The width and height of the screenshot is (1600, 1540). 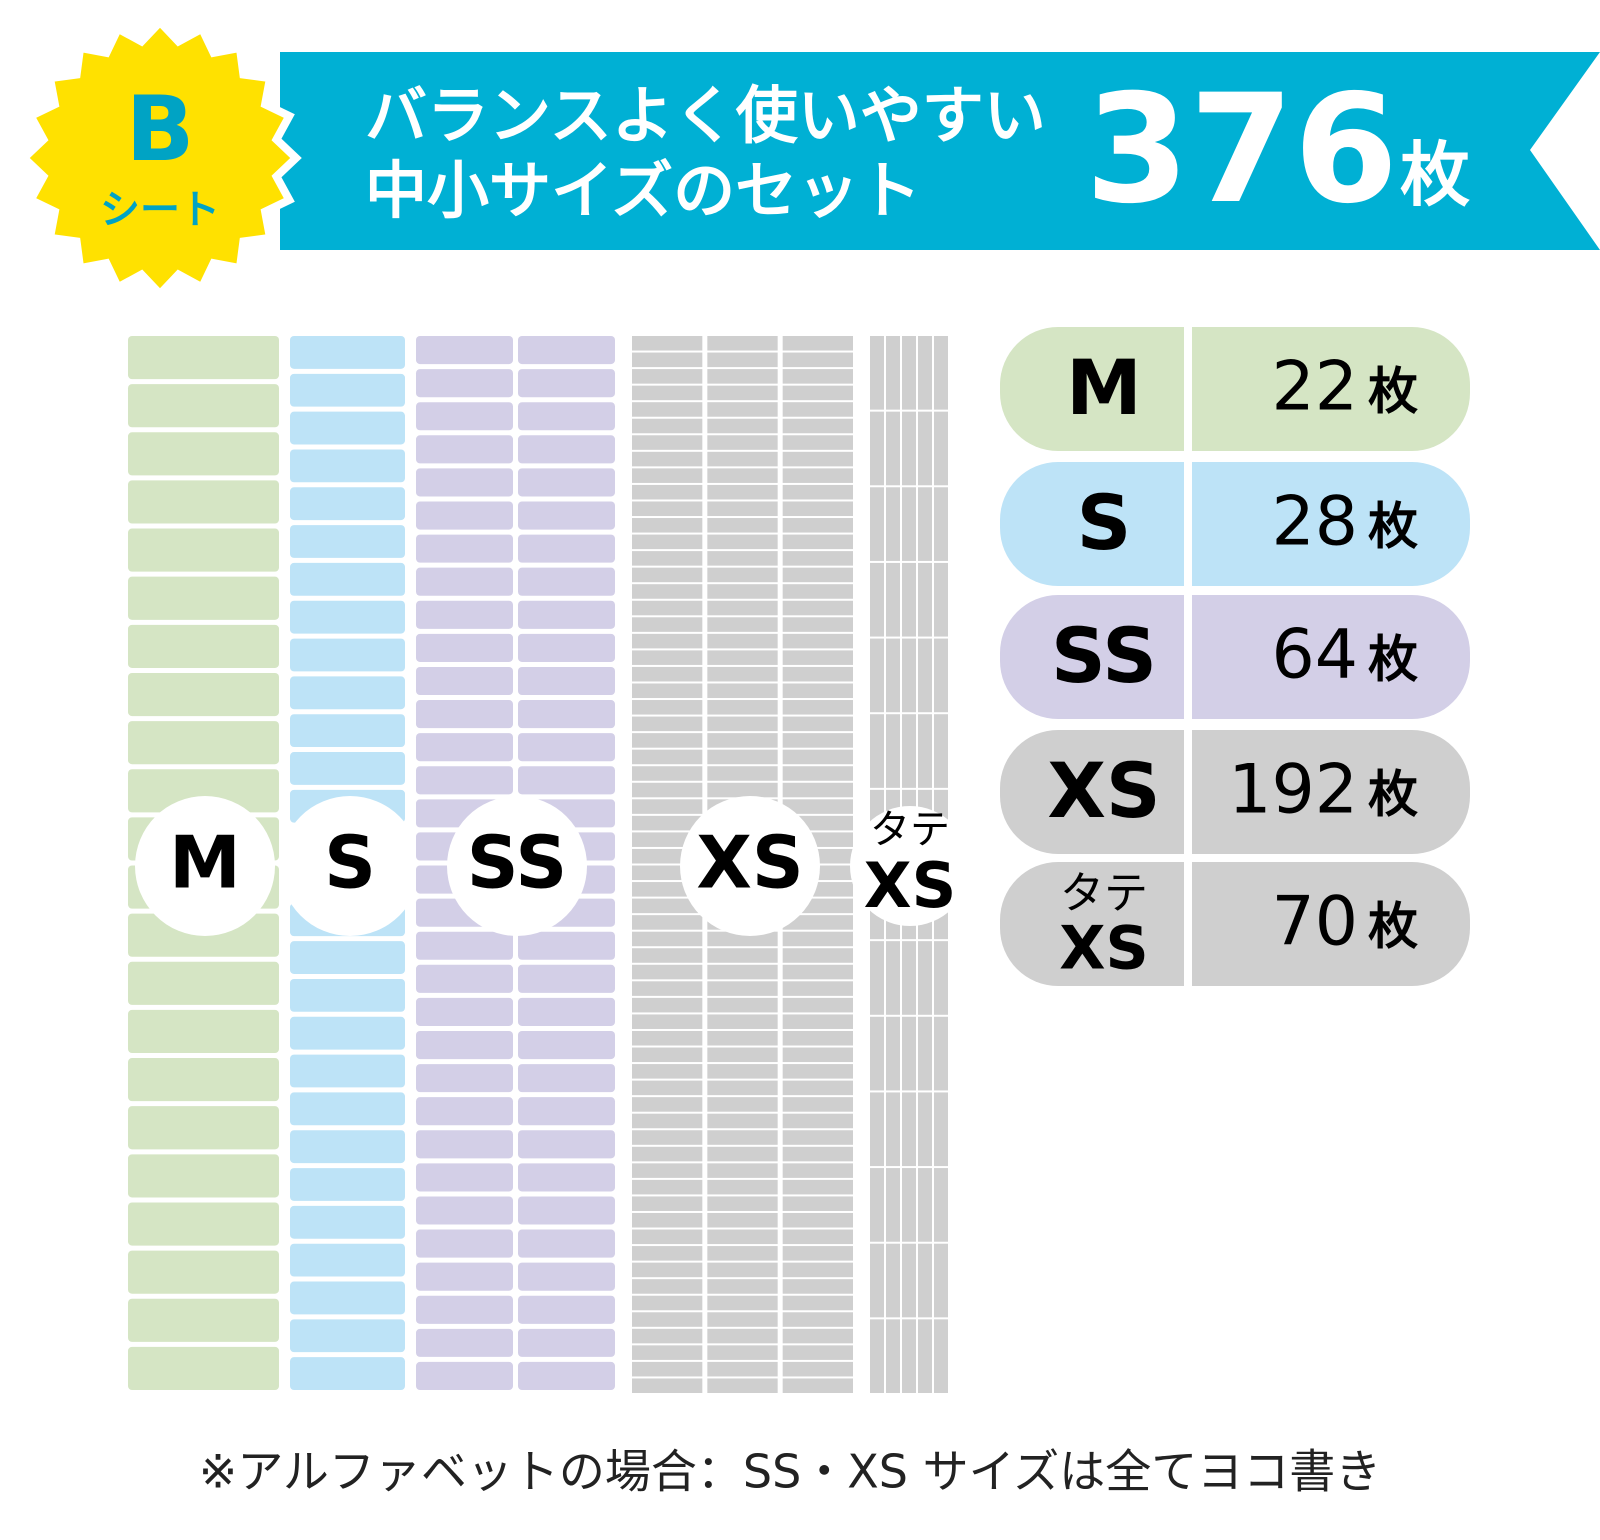 I want to click on sheet-label: M, so click(x=205, y=863).